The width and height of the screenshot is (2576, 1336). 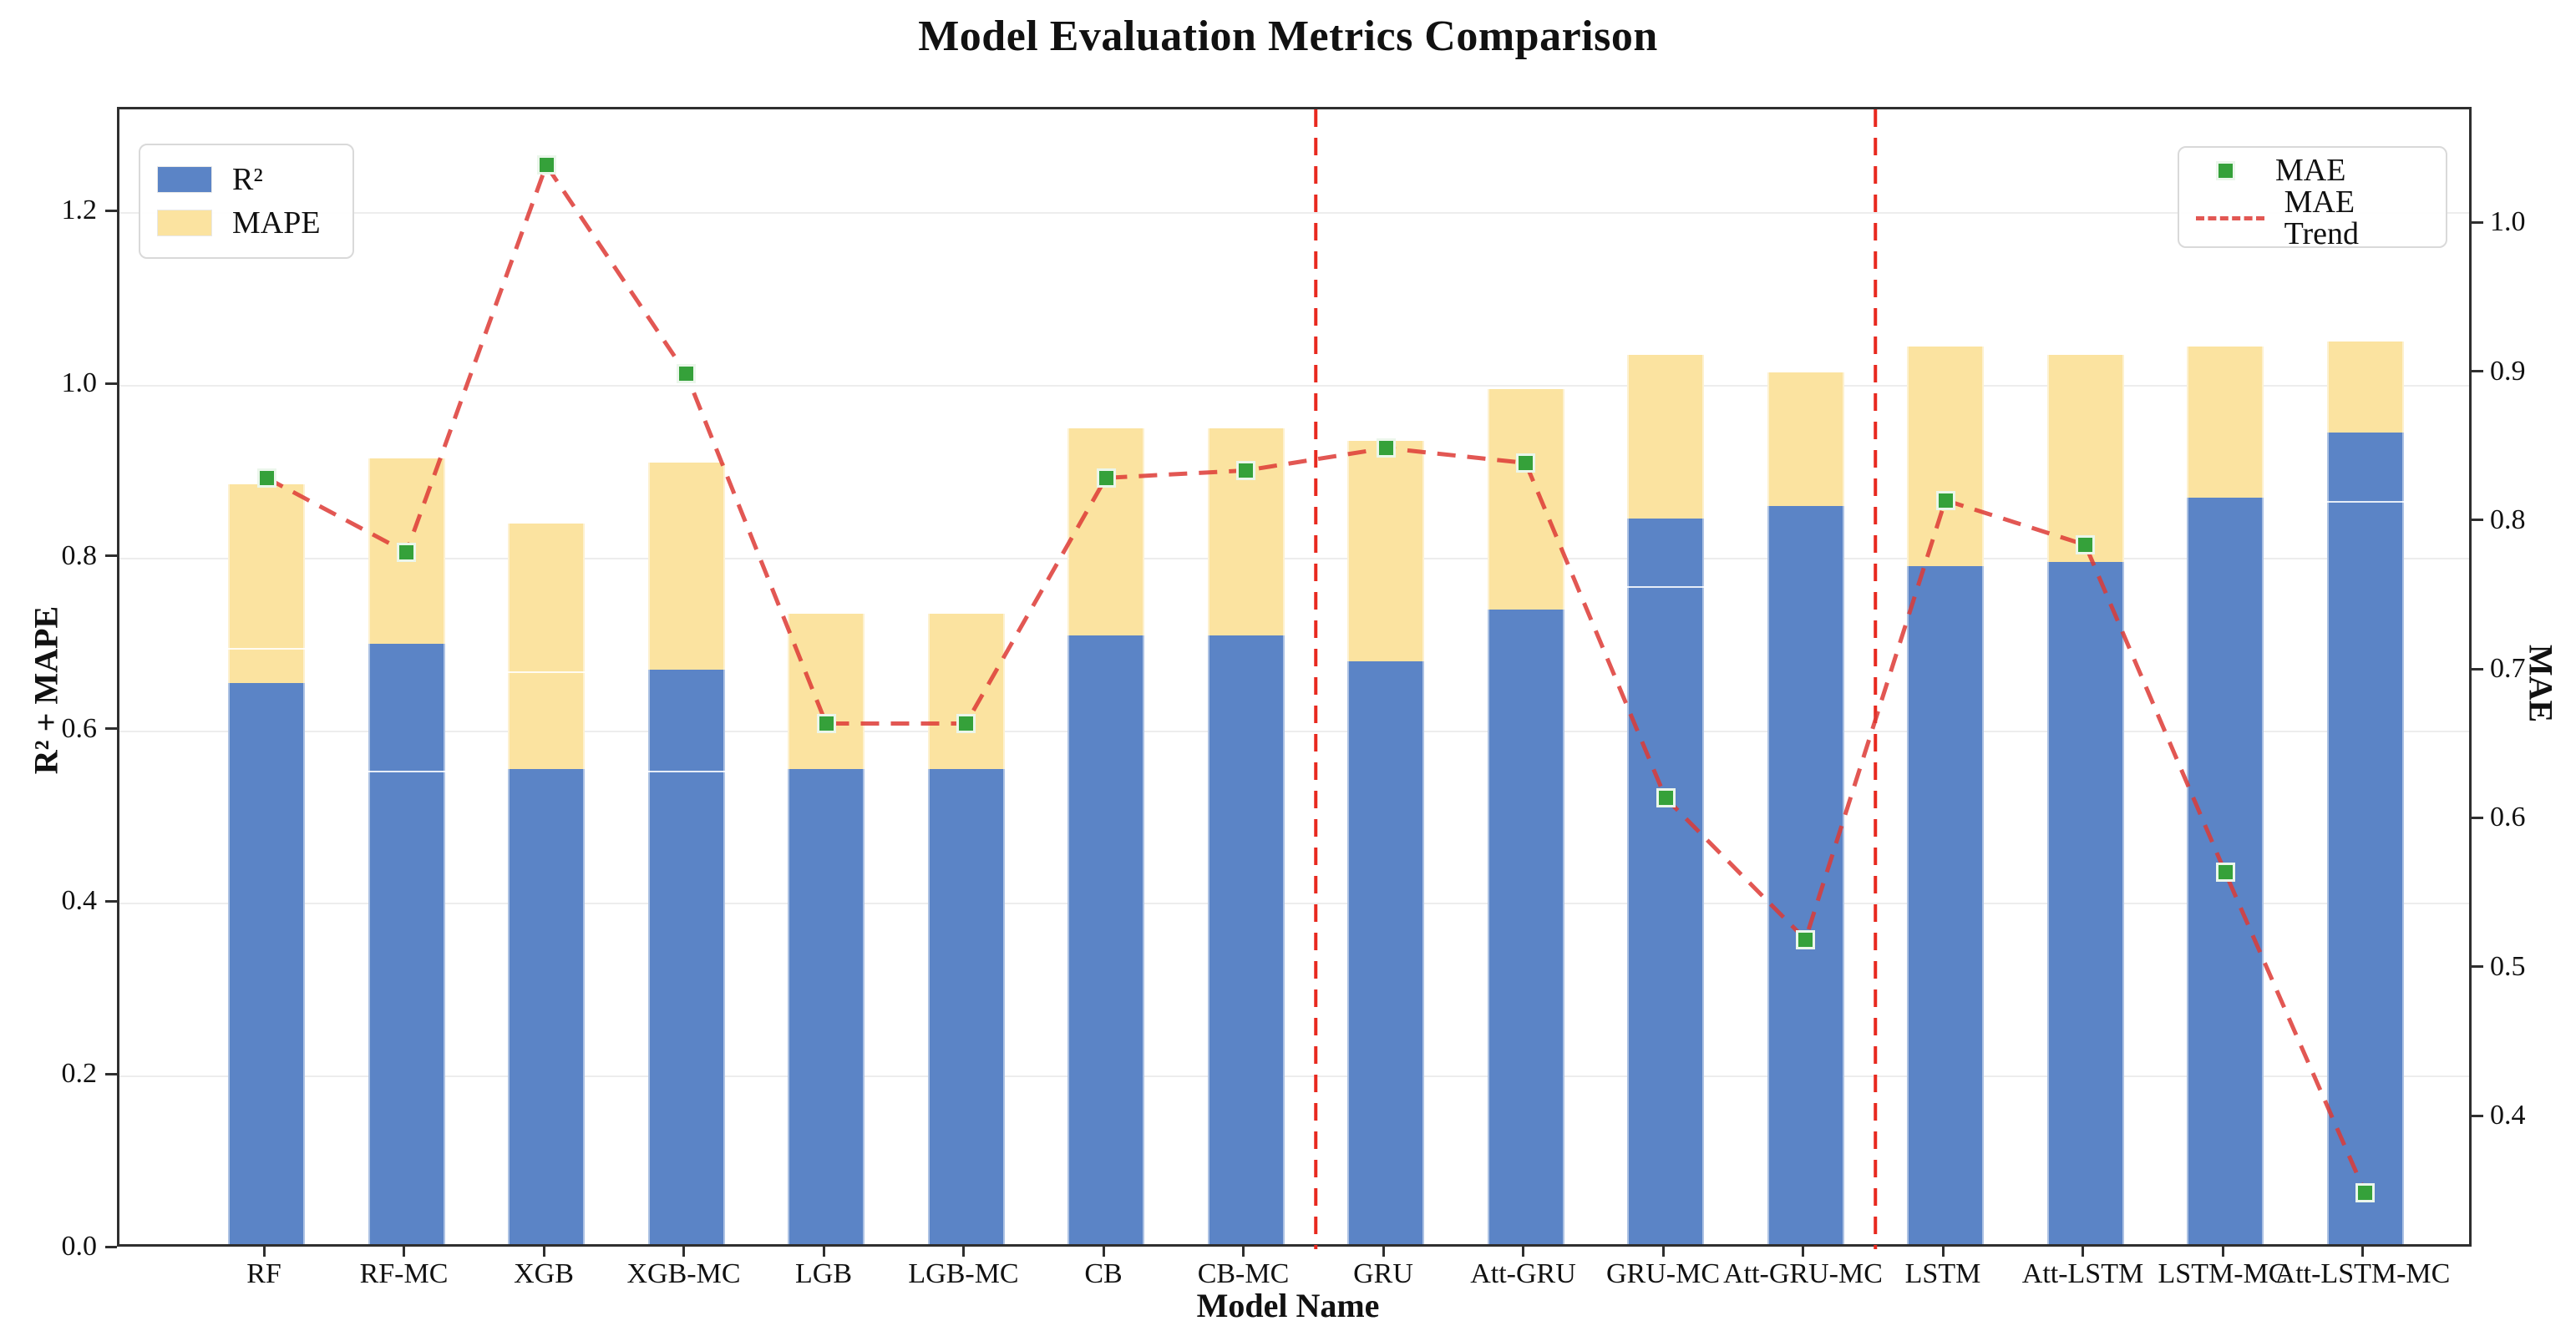 What do you see at coordinates (963, 1273) in the screenshot?
I see `x-tick-label-LGB-MC: LGB-MC` at bounding box center [963, 1273].